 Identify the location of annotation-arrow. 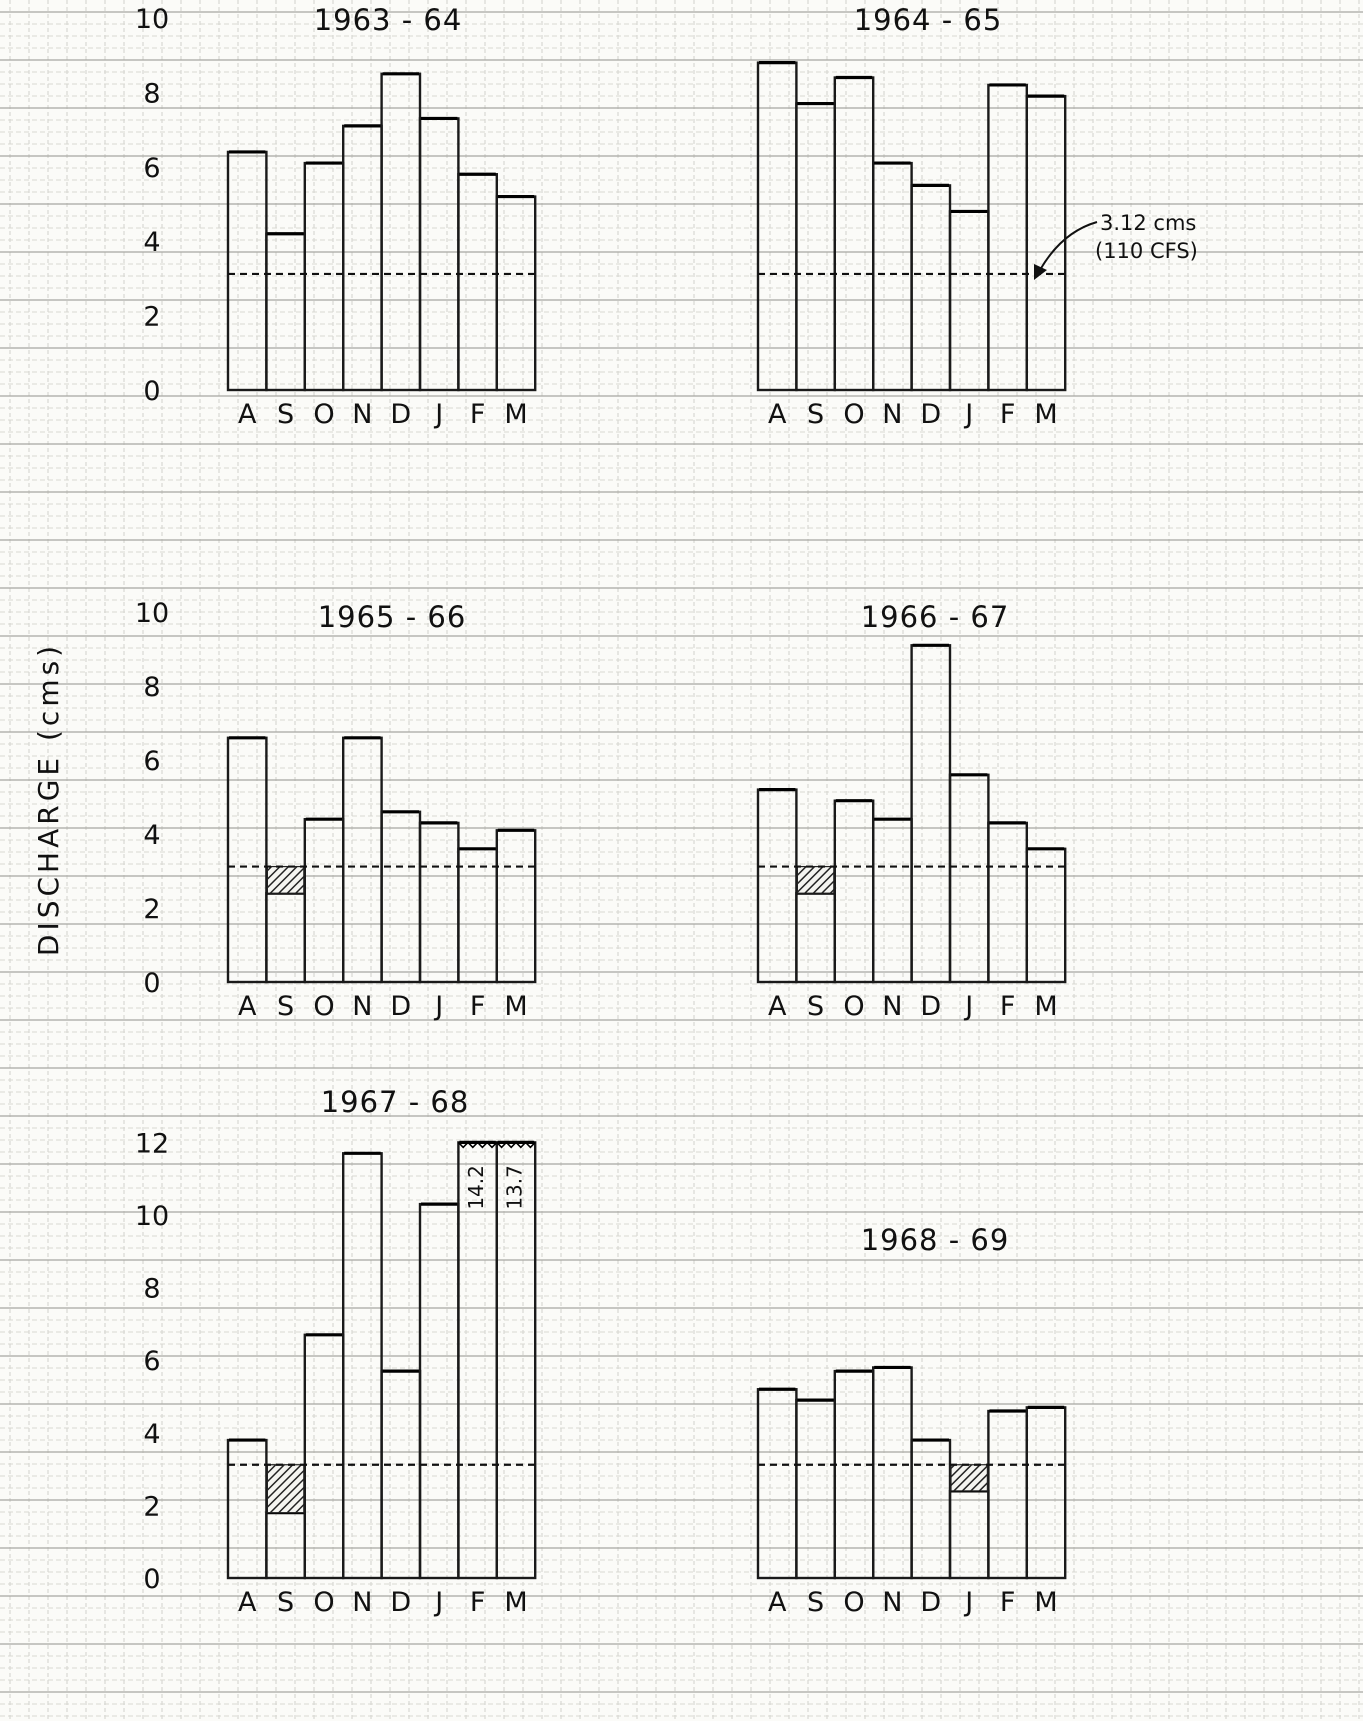
(1068, 246).